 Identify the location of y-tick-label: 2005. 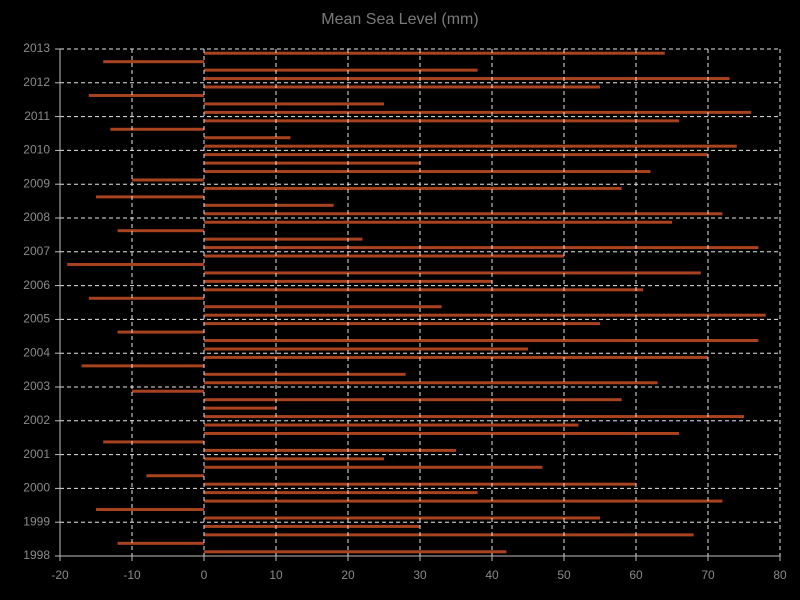
(36, 319).